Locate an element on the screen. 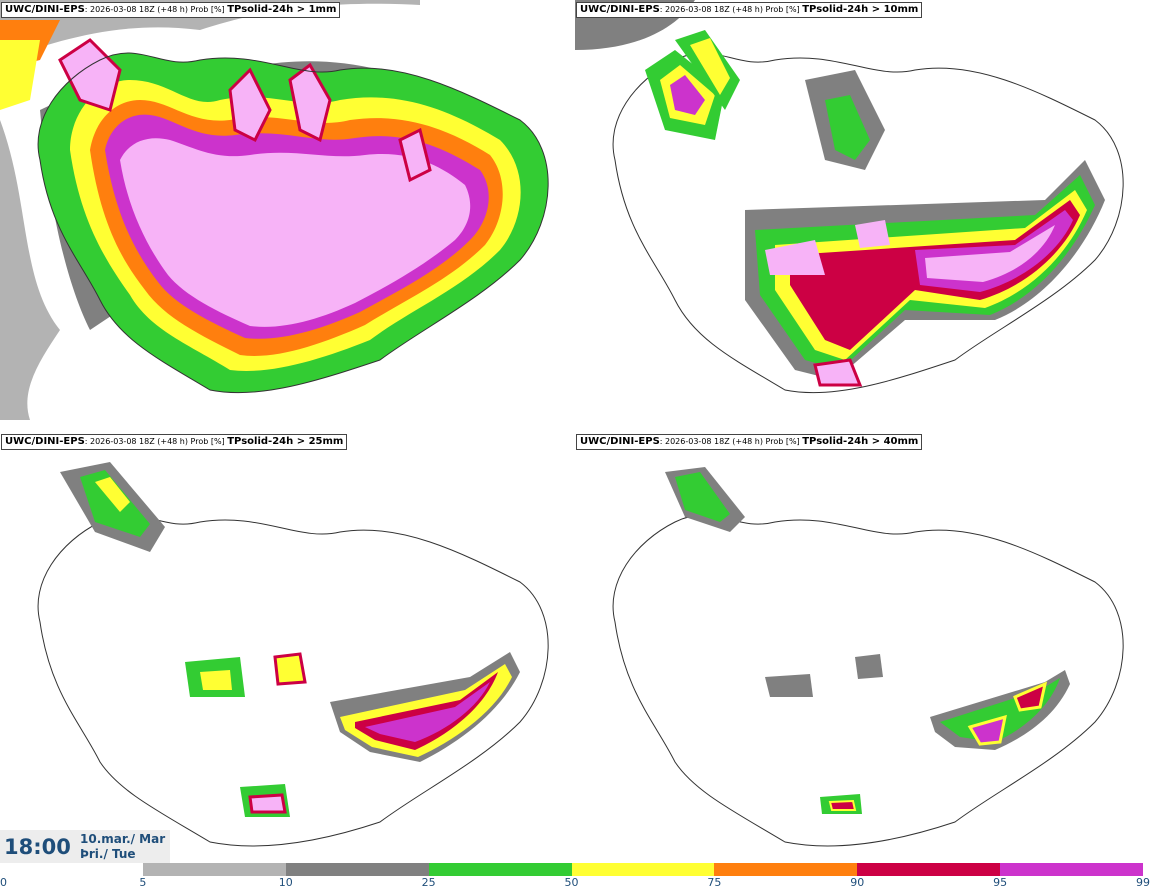  land-highprob is located at coordinates (295, 232).